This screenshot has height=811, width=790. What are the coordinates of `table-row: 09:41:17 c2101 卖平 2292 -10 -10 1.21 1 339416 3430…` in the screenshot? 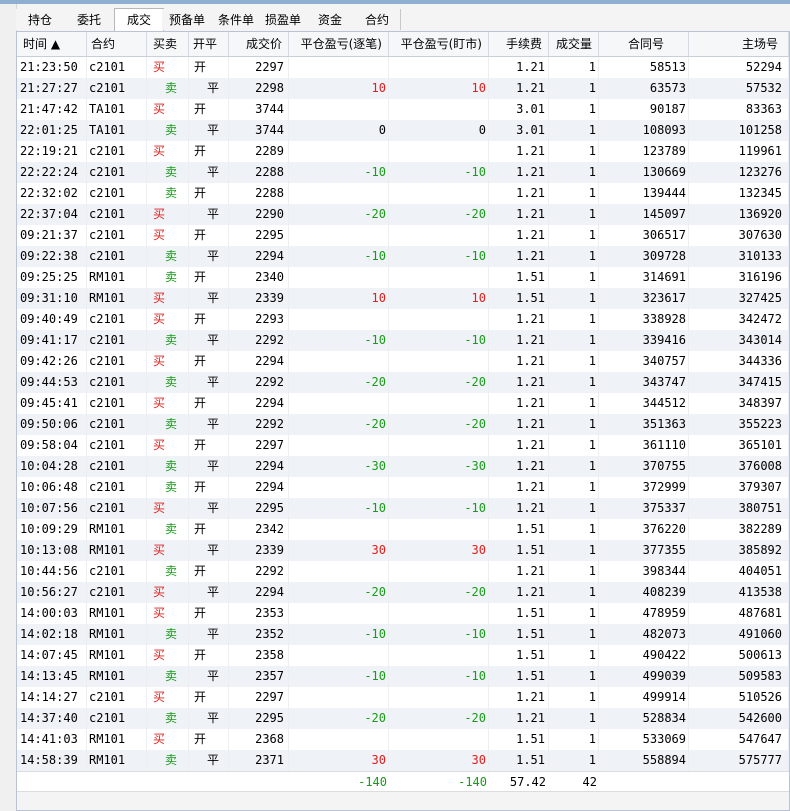 It's located at (403, 340).